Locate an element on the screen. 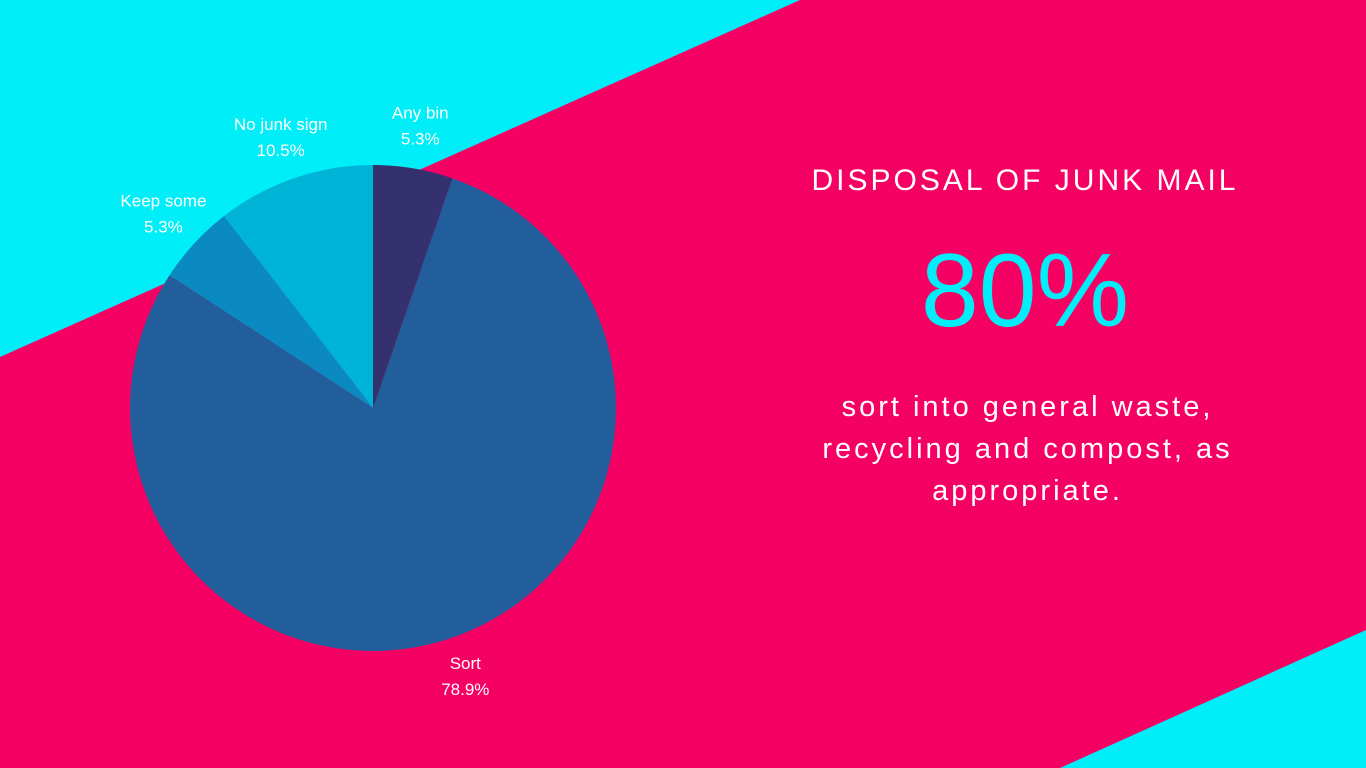 The height and width of the screenshot is (768, 1366). background-shape is located at coordinates (1213, 699).